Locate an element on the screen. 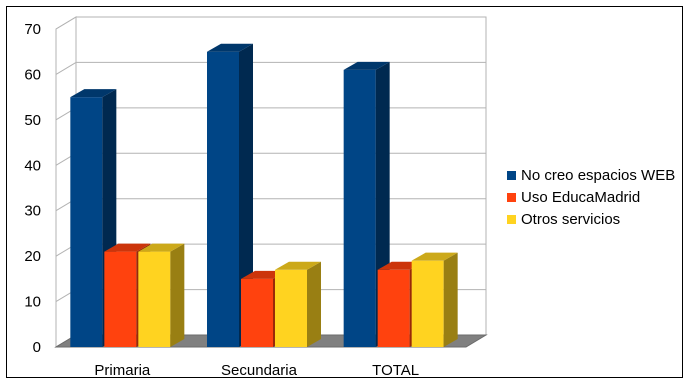 Image resolution: width=690 pixels, height=380 pixels. legend-label: Otros servicios is located at coordinates (570, 219).